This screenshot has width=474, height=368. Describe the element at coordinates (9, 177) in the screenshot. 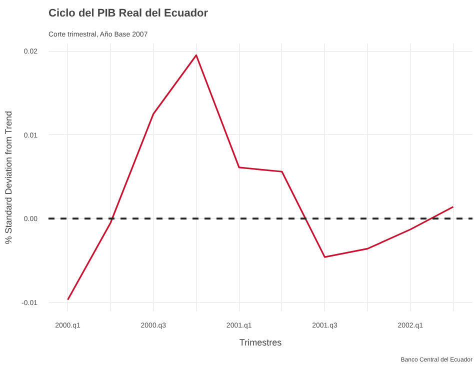

I see `y-axis-title: % Standard Deviation from Trend` at that location.